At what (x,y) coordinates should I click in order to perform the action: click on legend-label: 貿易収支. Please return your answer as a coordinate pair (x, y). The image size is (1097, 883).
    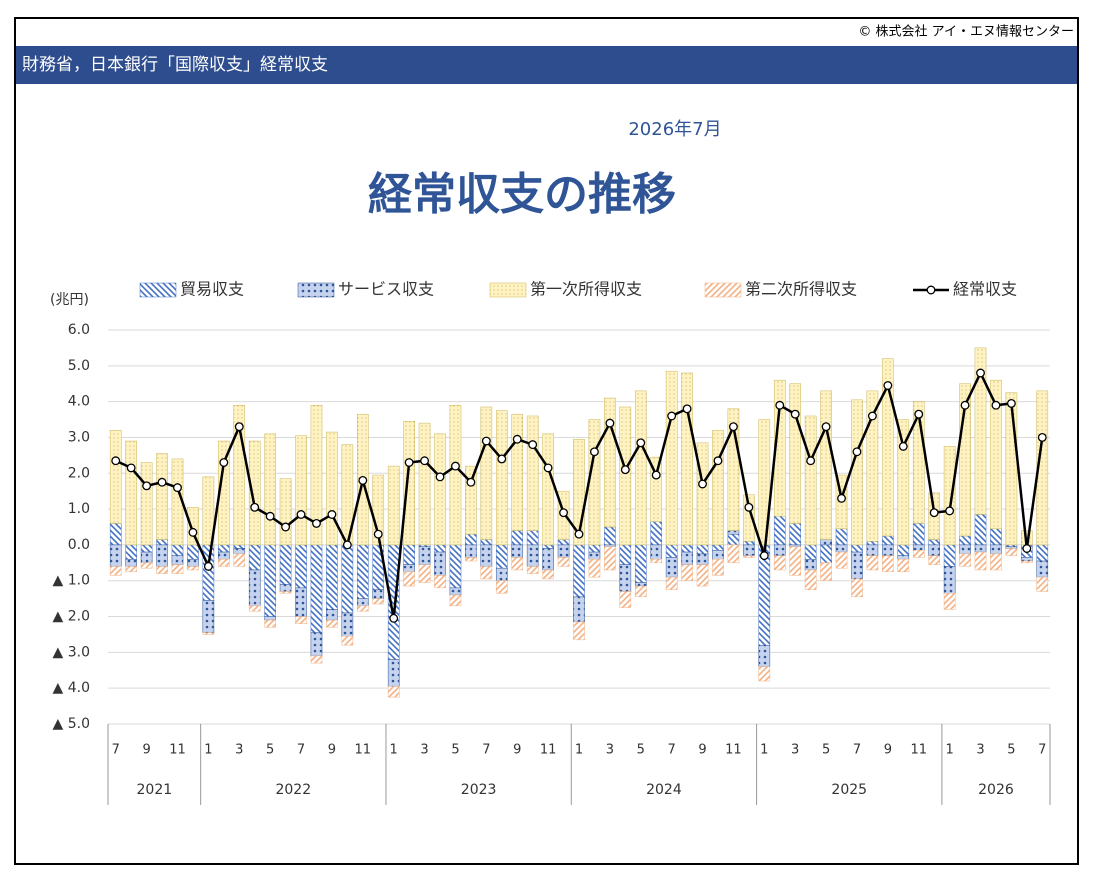
    Looking at the image, I should click on (212, 289).